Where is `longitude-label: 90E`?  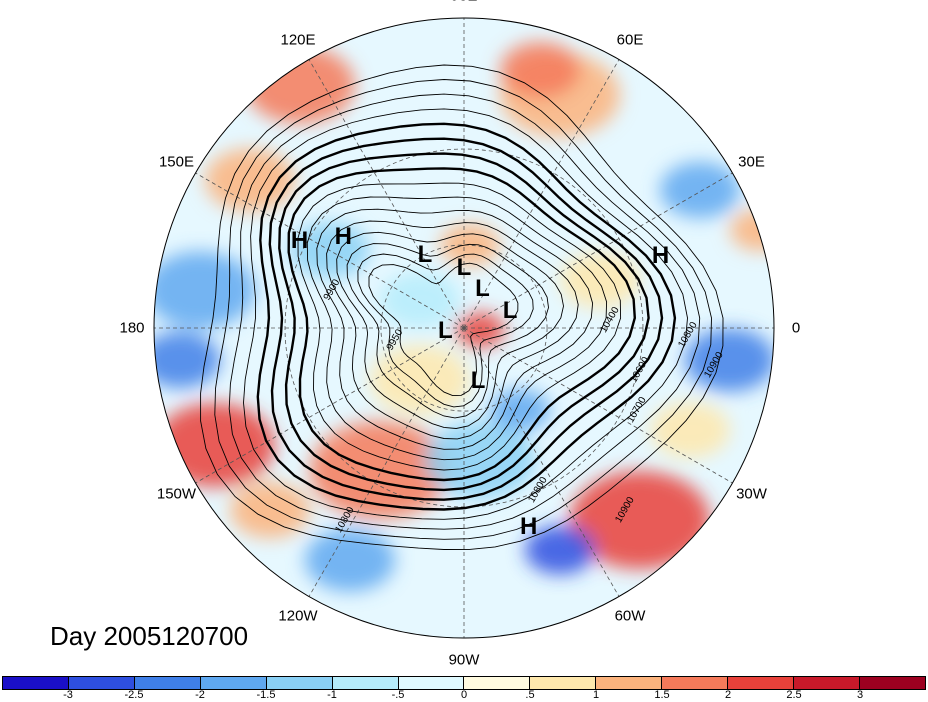 longitude-label: 90E is located at coordinates (464, 2).